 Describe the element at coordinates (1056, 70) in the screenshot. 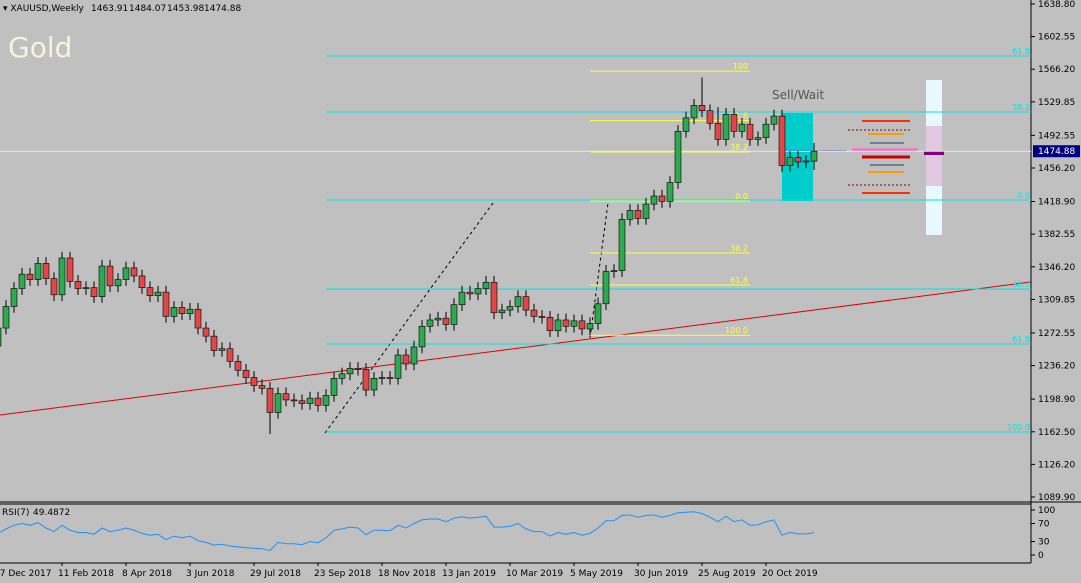

I see `y-tick-label: 1566.20` at that location.